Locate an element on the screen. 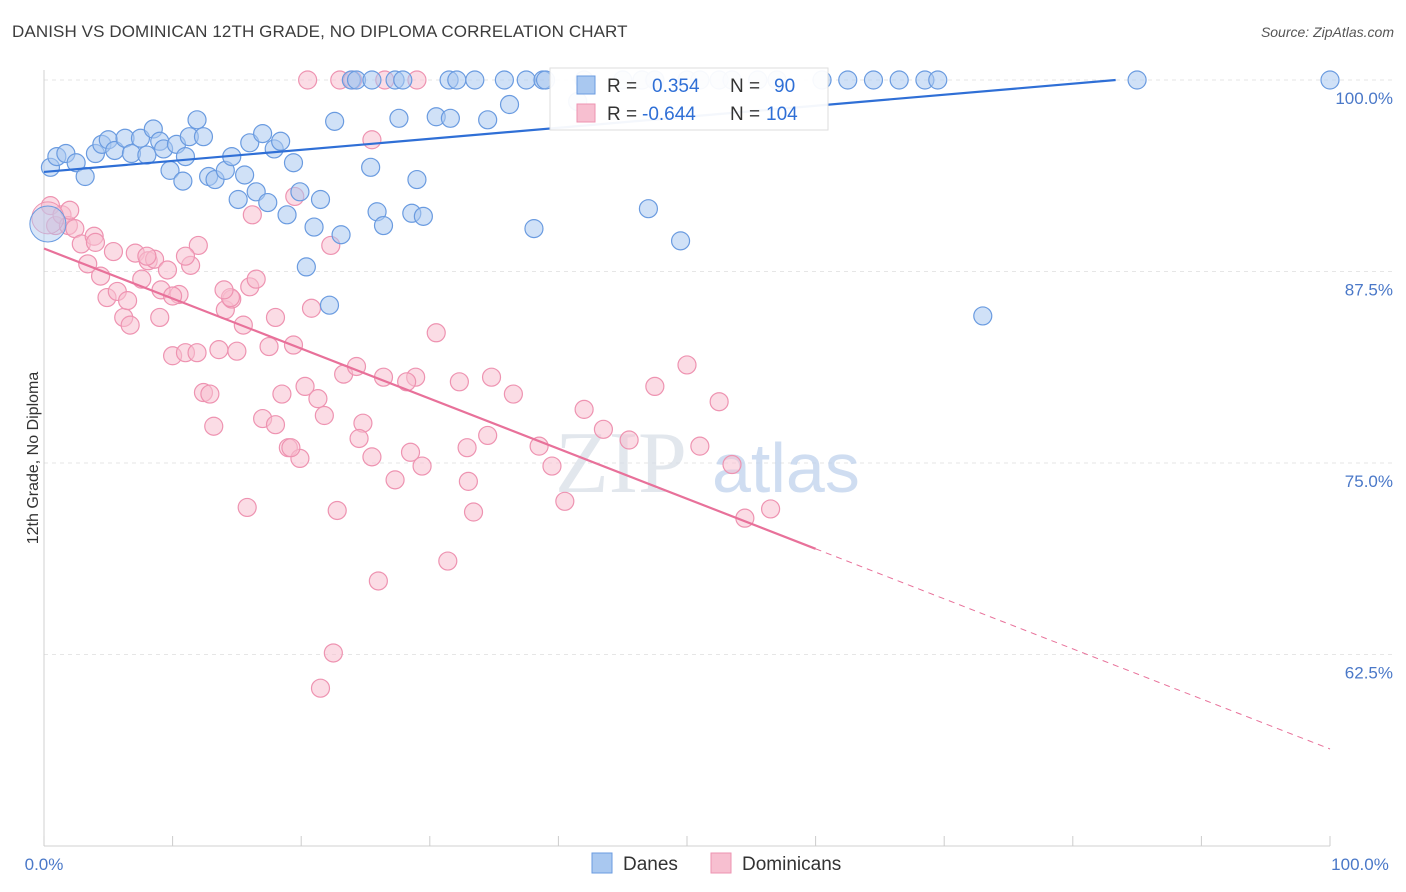  stats-legend: R = 0.354 N = 90 R = -0.644 N = 104 is located at coordinates (689, 99).